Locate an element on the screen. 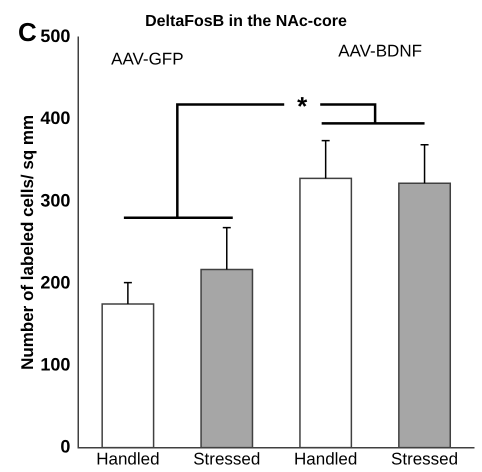  y-tick-label: 100 is located at coordinates (55, 364).